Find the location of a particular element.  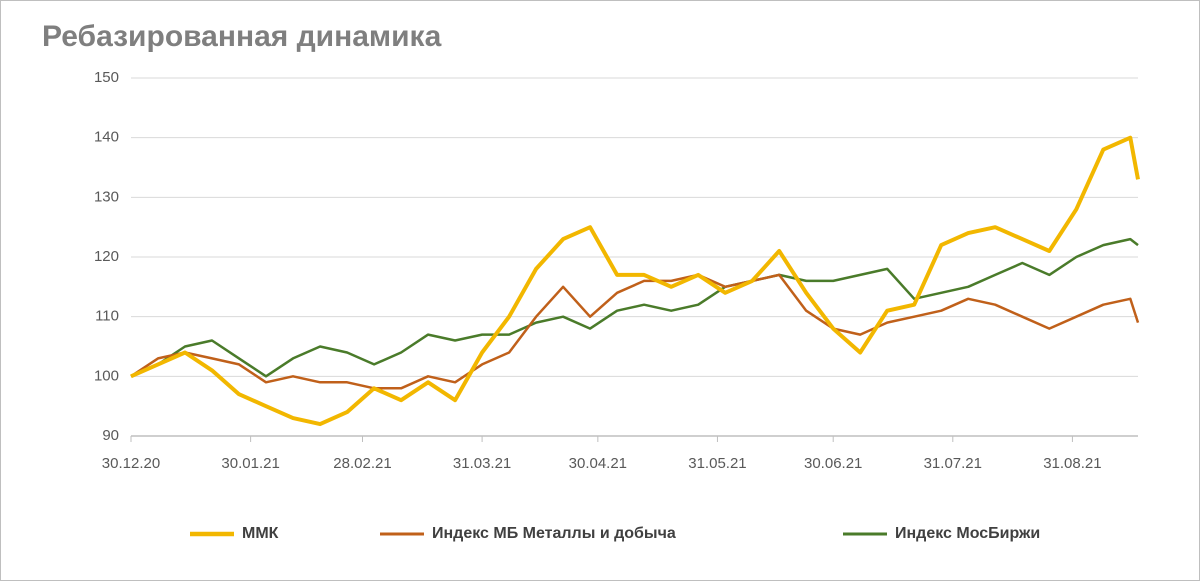

x-tick-label: 30.01.21 is located at coordinates (250, 463).